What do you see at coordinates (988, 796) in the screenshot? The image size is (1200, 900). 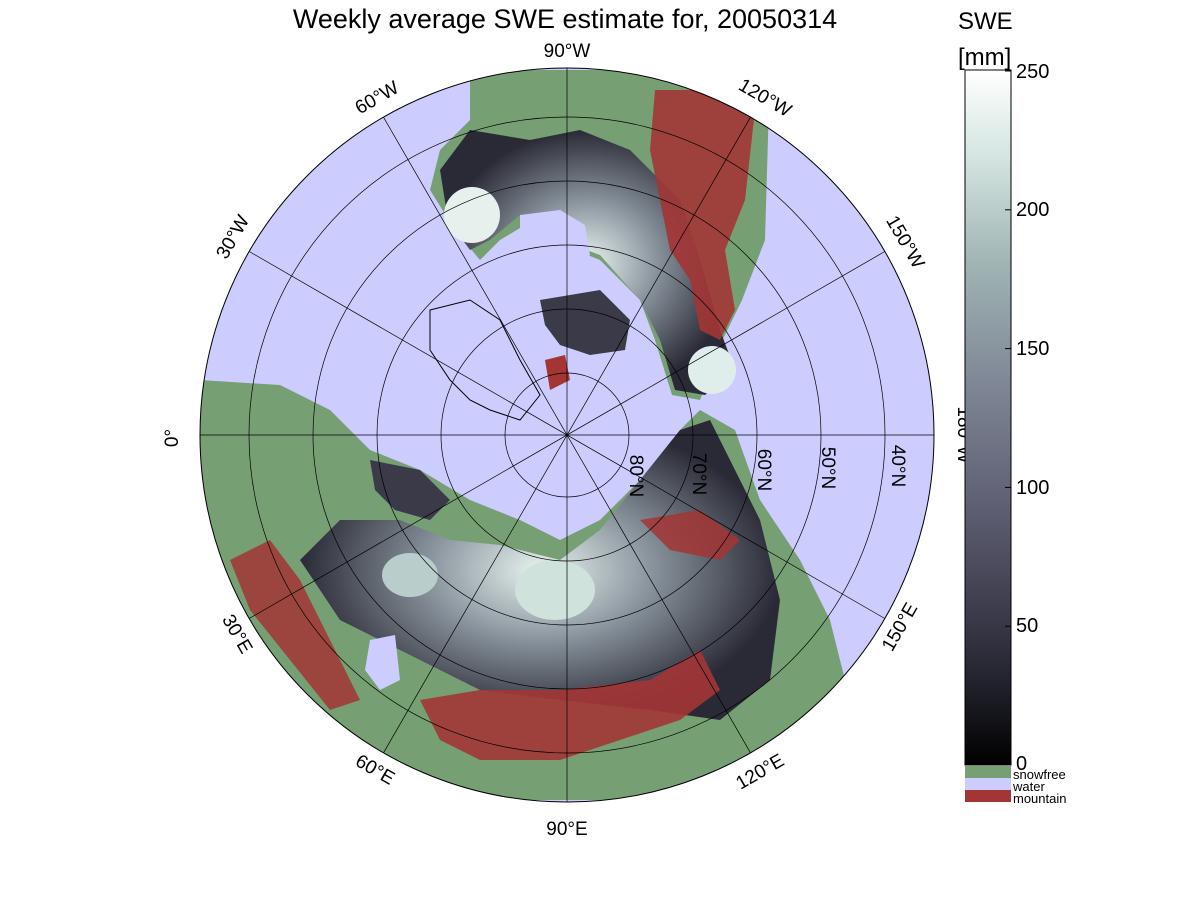 I see `legend-swatch-mountain` at bounding box center [988, 796].